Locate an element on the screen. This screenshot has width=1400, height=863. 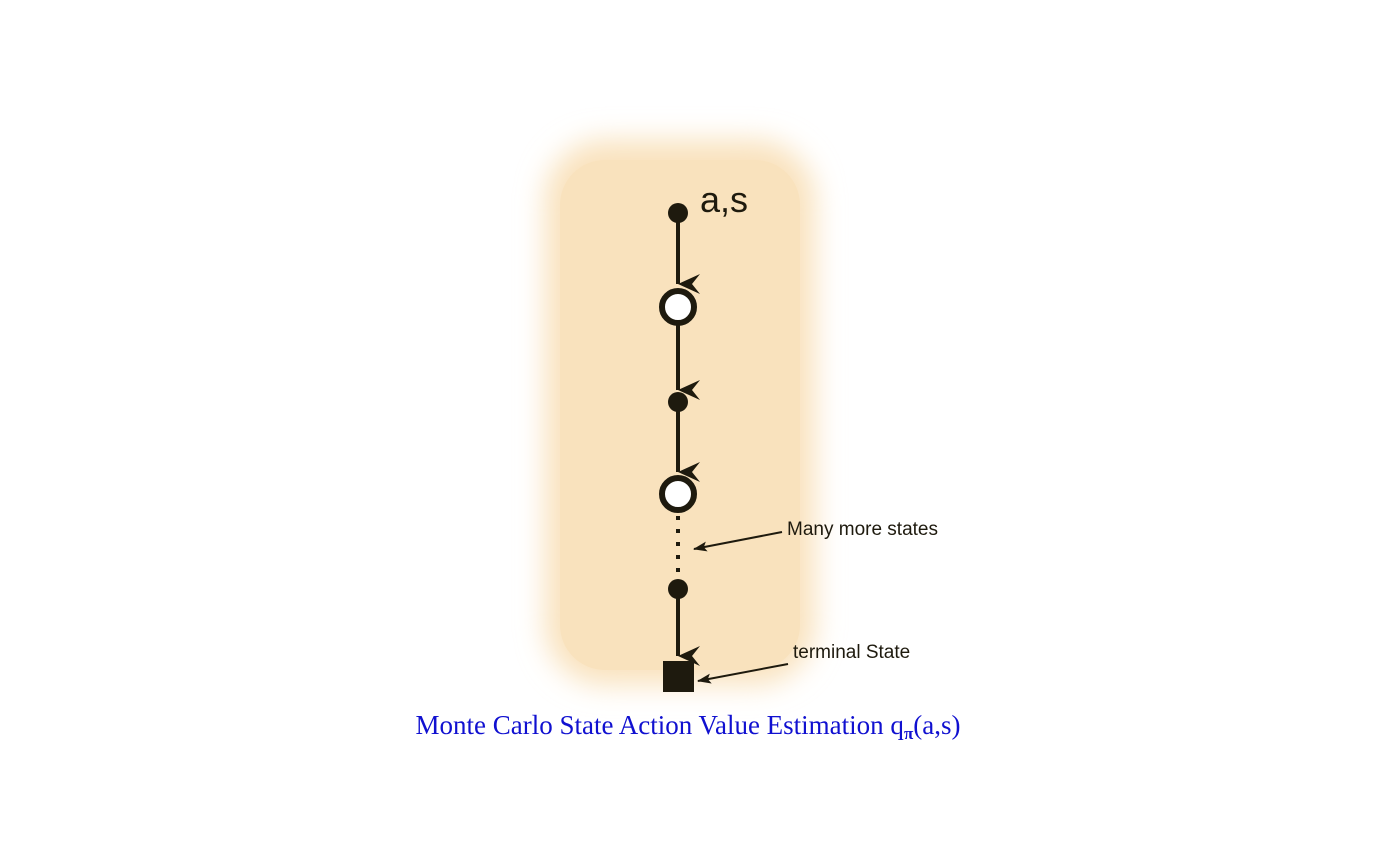
start-action-node is located at coordinates (678, 213).